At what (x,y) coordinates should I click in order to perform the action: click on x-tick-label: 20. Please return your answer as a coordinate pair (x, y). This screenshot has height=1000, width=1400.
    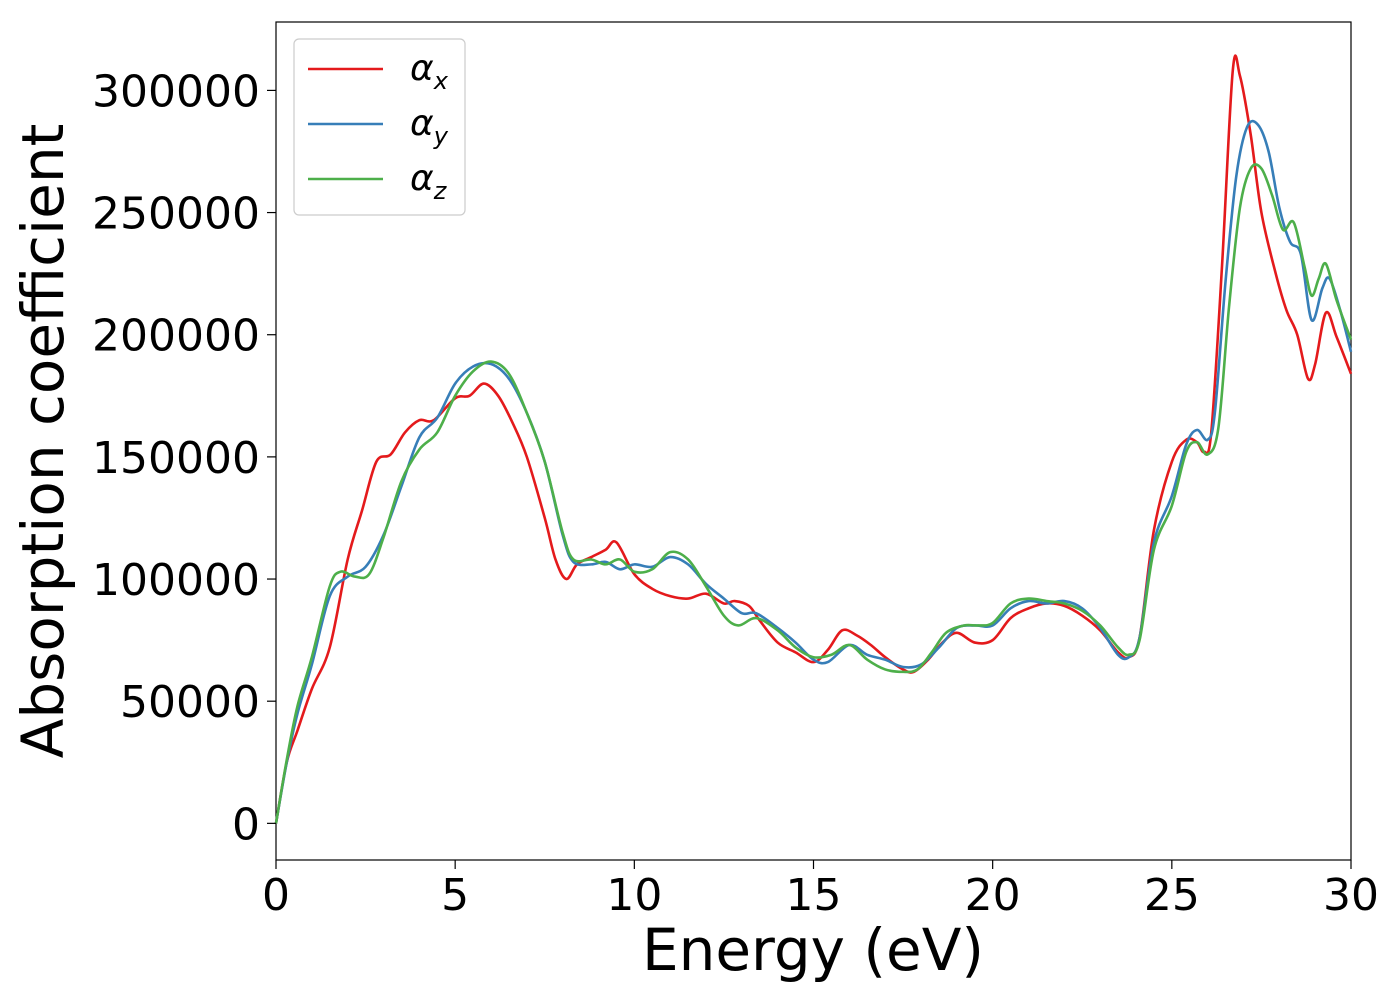
    Looking at the image, I should click on (993, 895).